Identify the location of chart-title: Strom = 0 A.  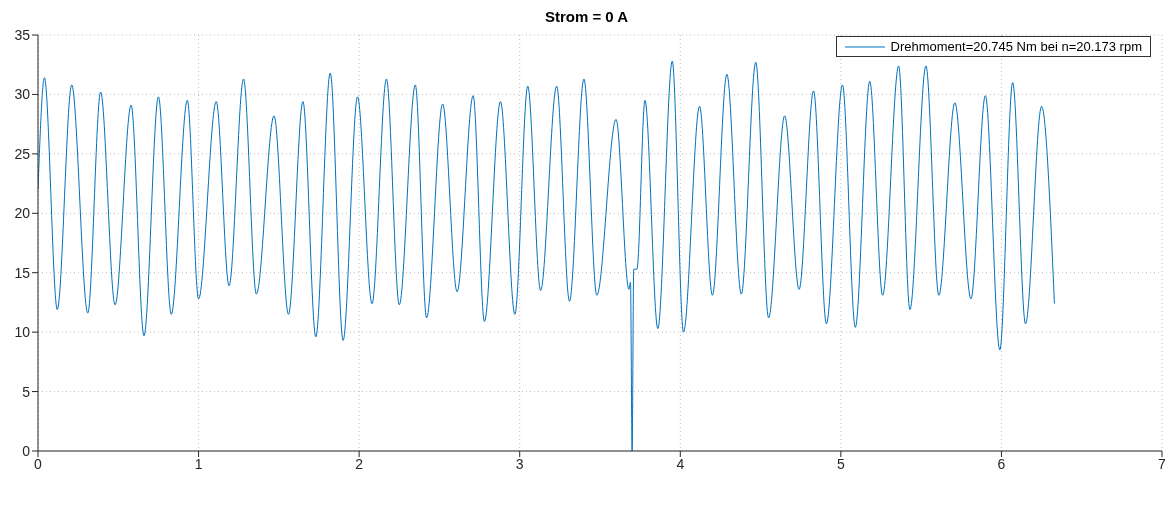
(586, 17).